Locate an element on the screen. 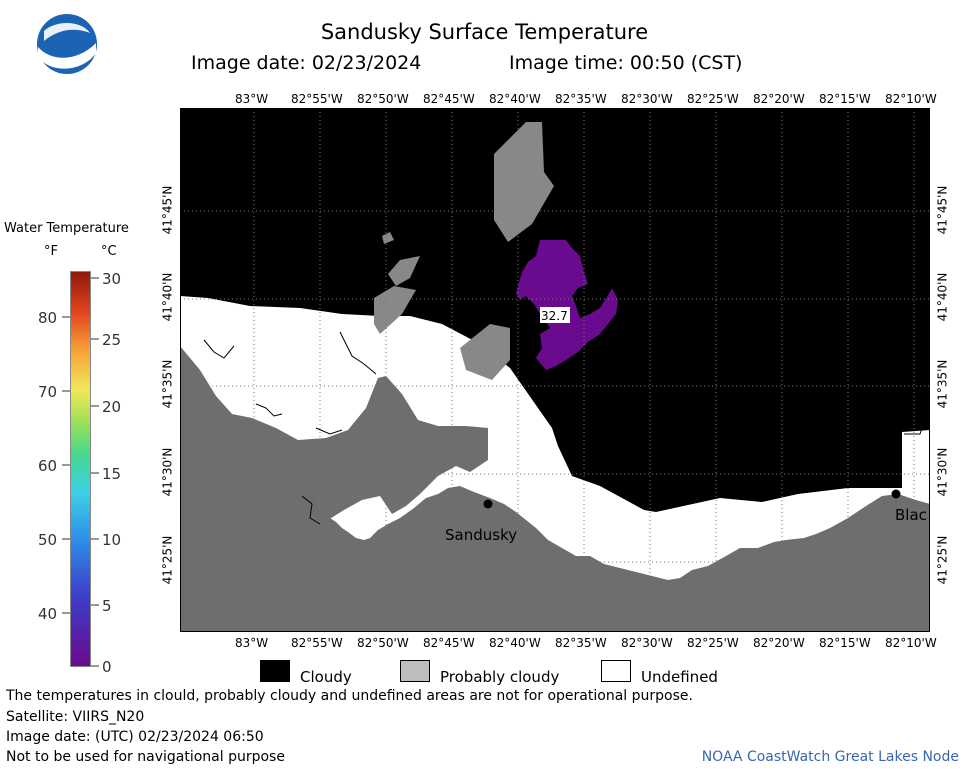  scale-title: Water Temperature is located at coordinates (66, 228).